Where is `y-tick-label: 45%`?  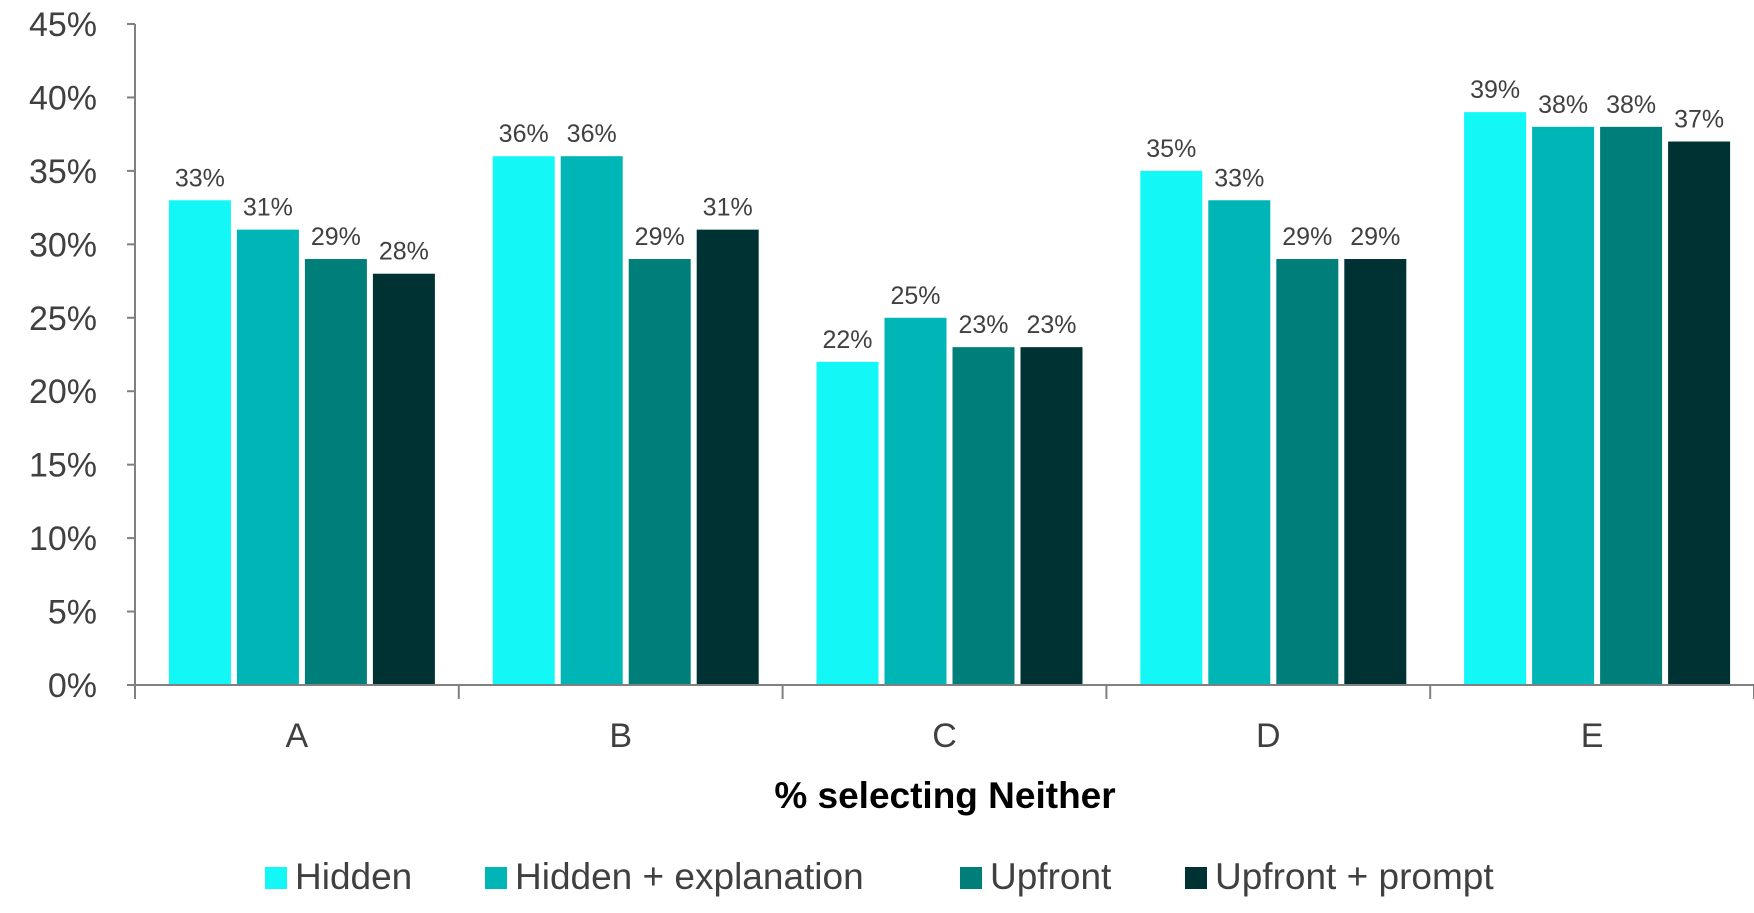
y-tick-label: 45% is located at coordinates (63, 25).